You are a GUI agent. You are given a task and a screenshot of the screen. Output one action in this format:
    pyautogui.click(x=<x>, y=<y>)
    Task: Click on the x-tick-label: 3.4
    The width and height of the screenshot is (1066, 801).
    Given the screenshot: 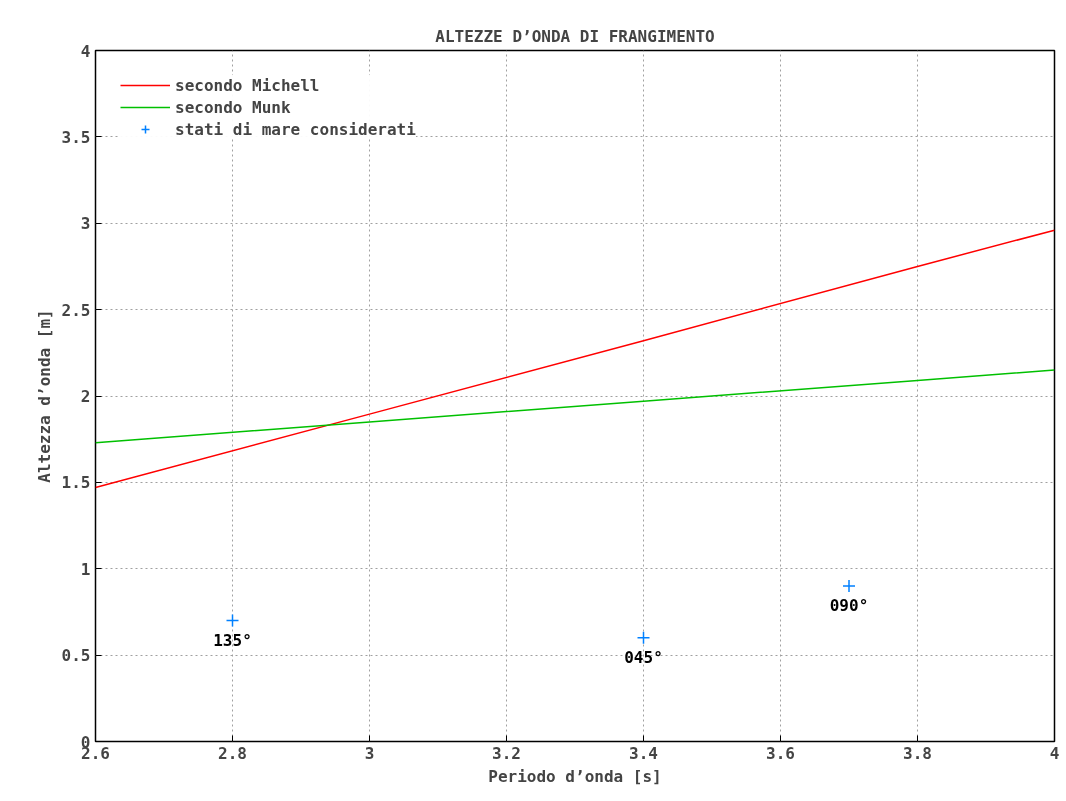 What is the action you would take?
    pyautogui.click(x=643, y=753)
    